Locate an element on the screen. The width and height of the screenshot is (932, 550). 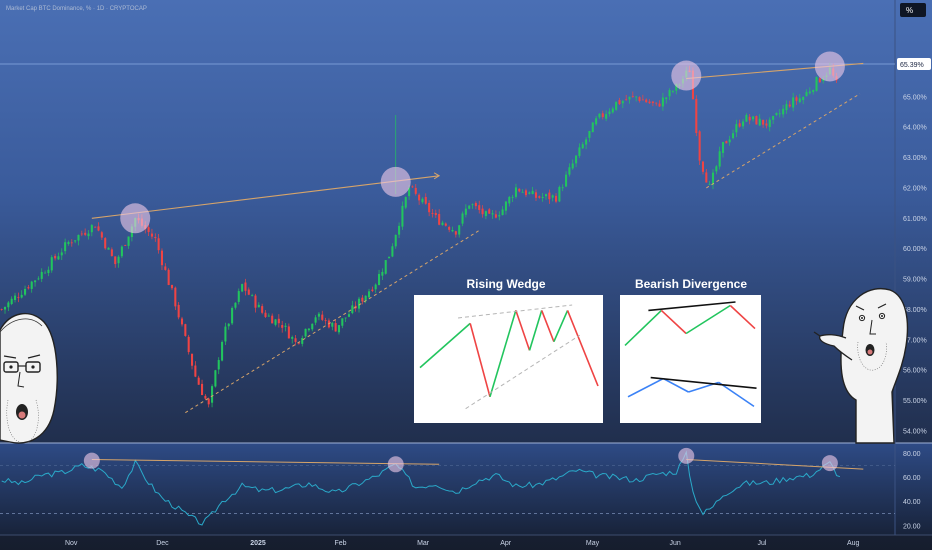
wedge-price-segment is located at coordinates (523, 330).